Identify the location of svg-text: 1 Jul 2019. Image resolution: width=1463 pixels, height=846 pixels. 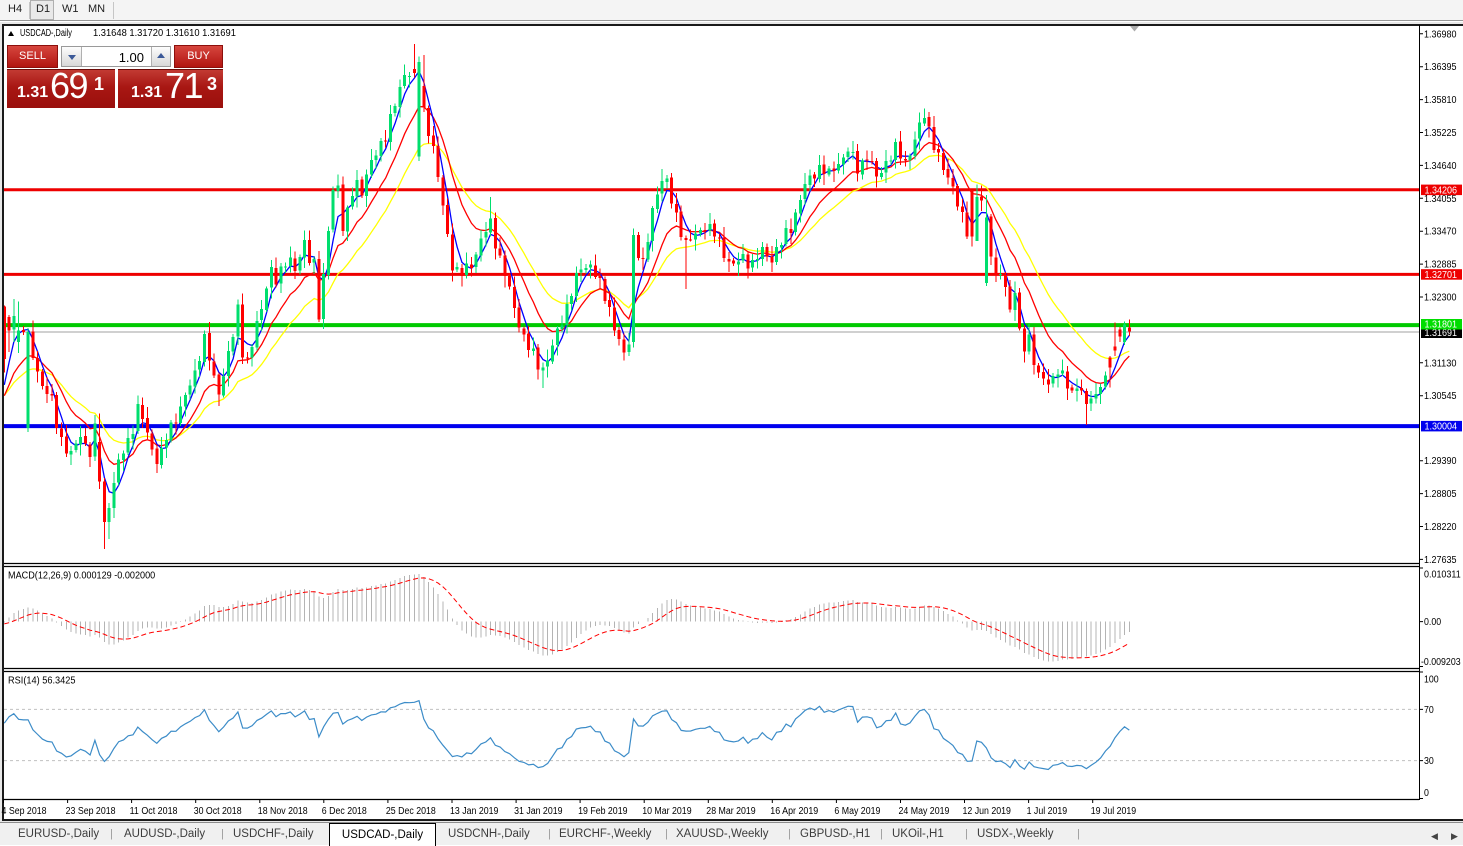
(1047, 811).